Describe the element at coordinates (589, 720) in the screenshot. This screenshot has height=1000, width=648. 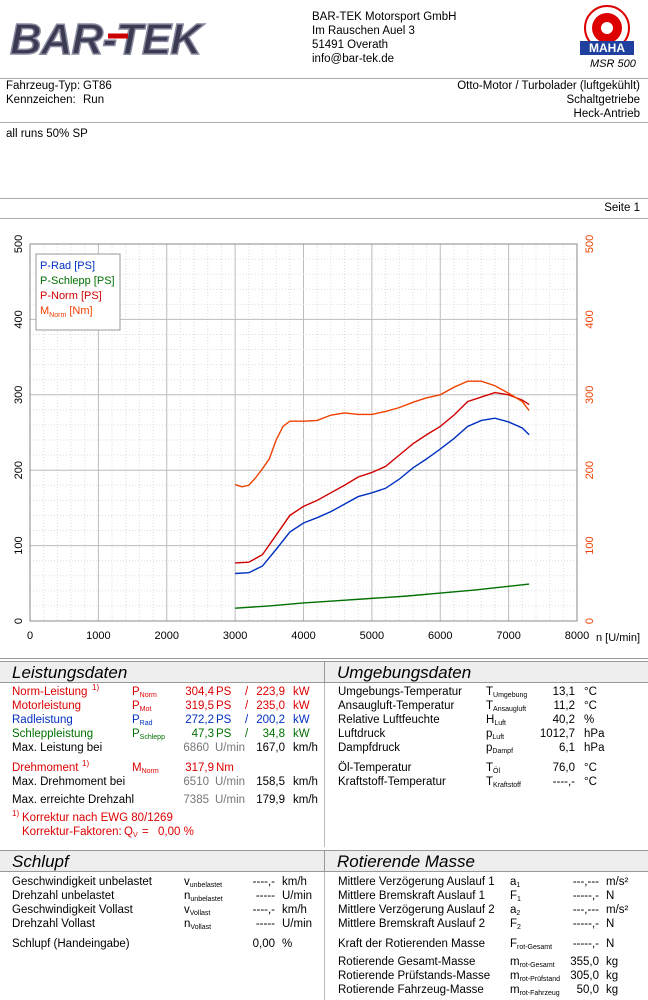
I see `env-unit: %` at that location.